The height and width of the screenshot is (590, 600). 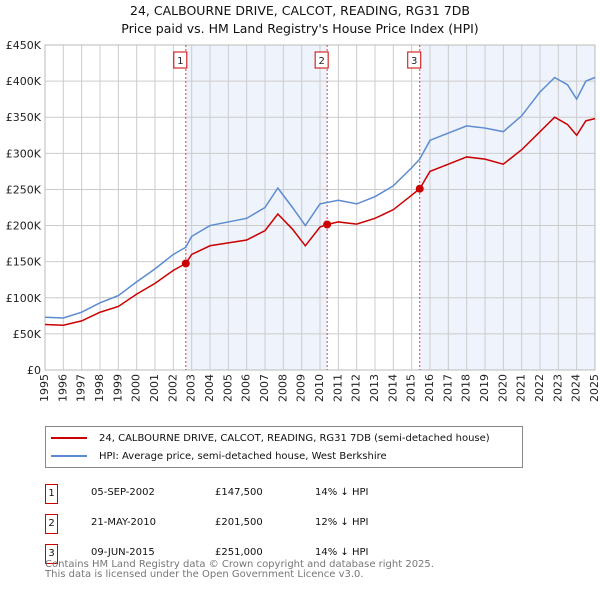 I want to click on x-tick-label: 1996, so click(x=62, y=388).